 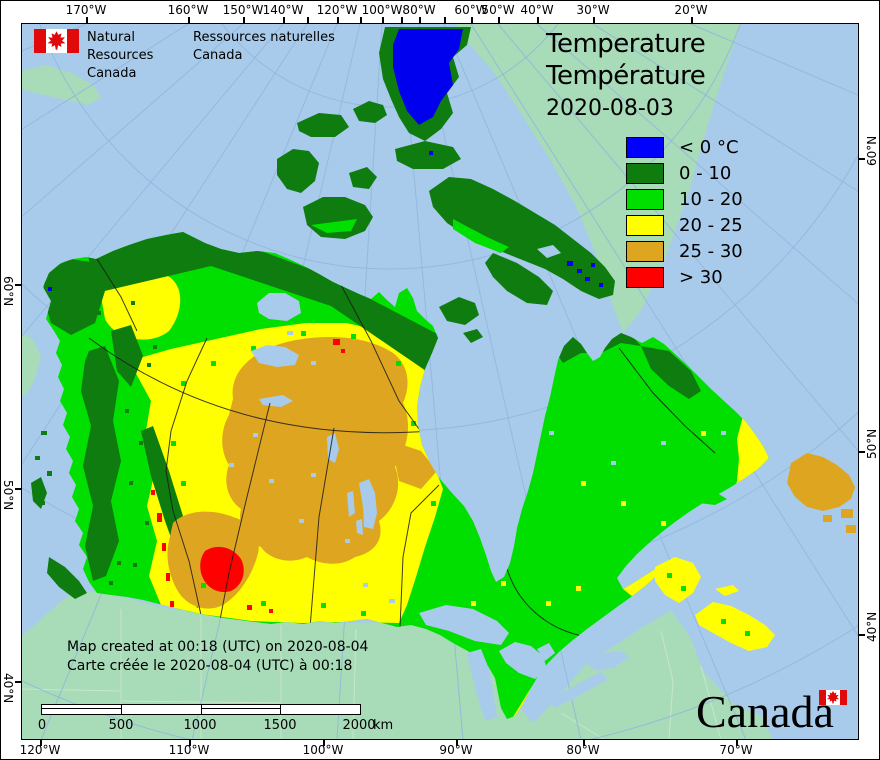 I want to click on legend-label: 10 - 20, so click(x=711, y=199).